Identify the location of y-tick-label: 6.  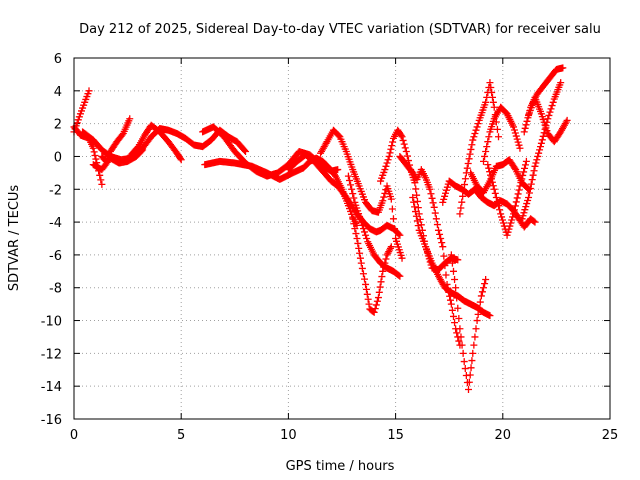
(58, 59).